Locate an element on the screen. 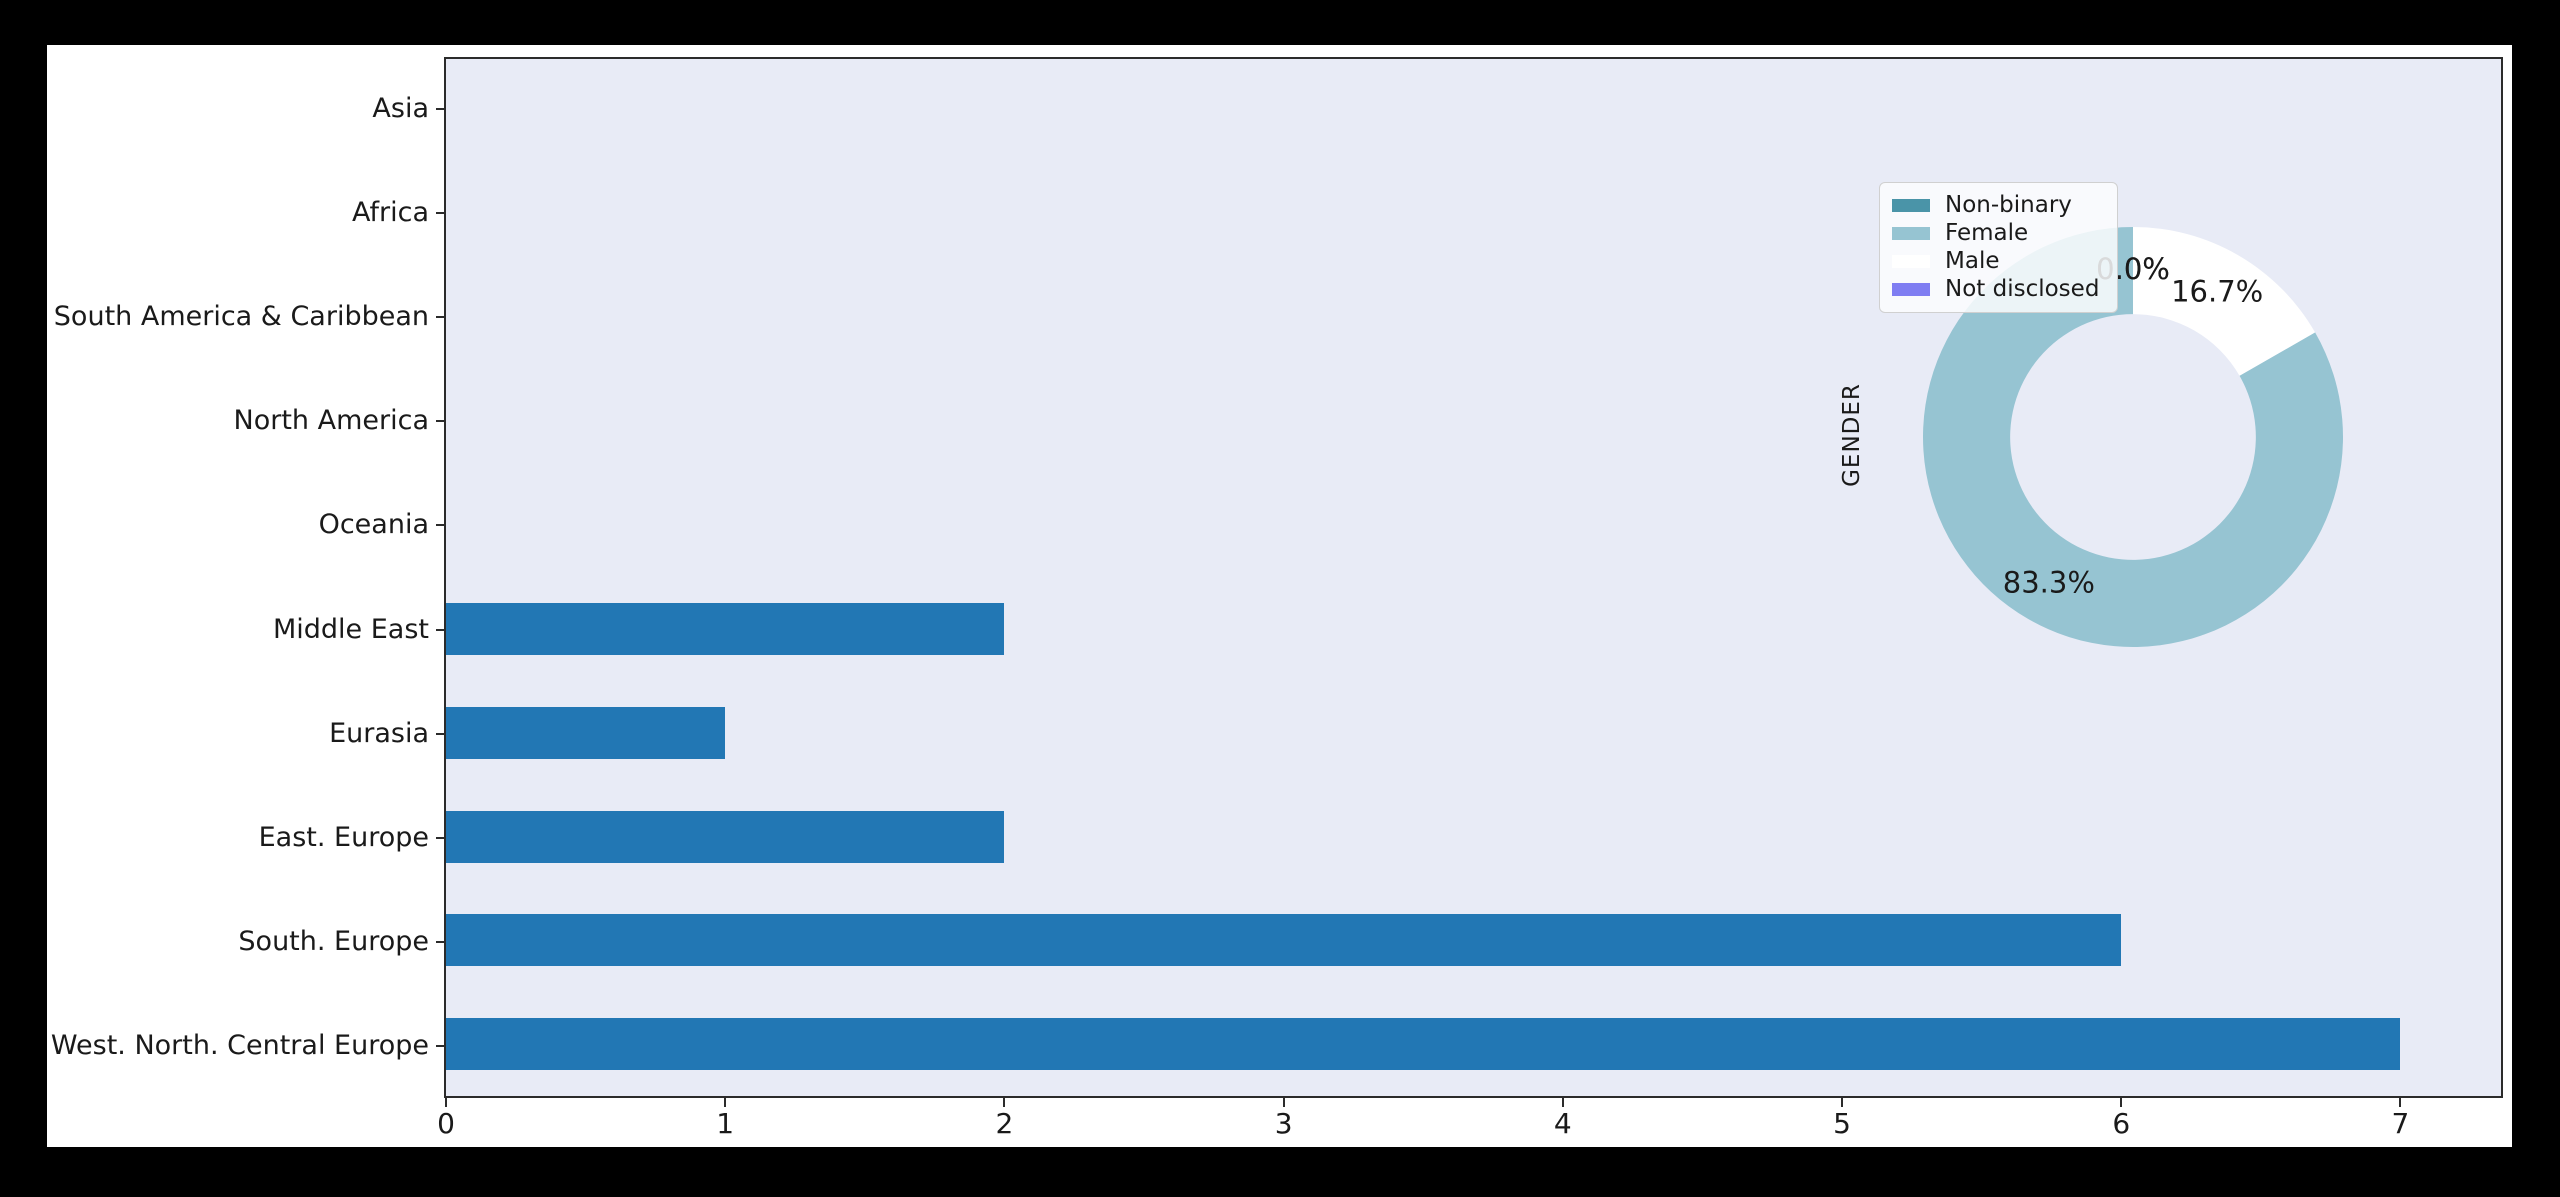  x-tick-label-7: 7 is located at coordinates (2400, 1123).